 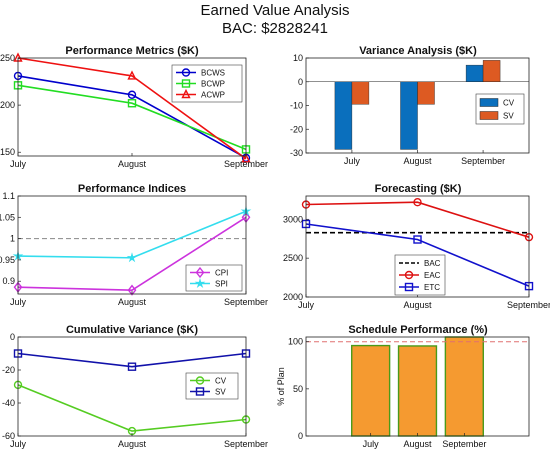 What do you see at coordinates (417, 219) in the screenshot?
I see `series-eac-line` at bounding box center [417, 219].